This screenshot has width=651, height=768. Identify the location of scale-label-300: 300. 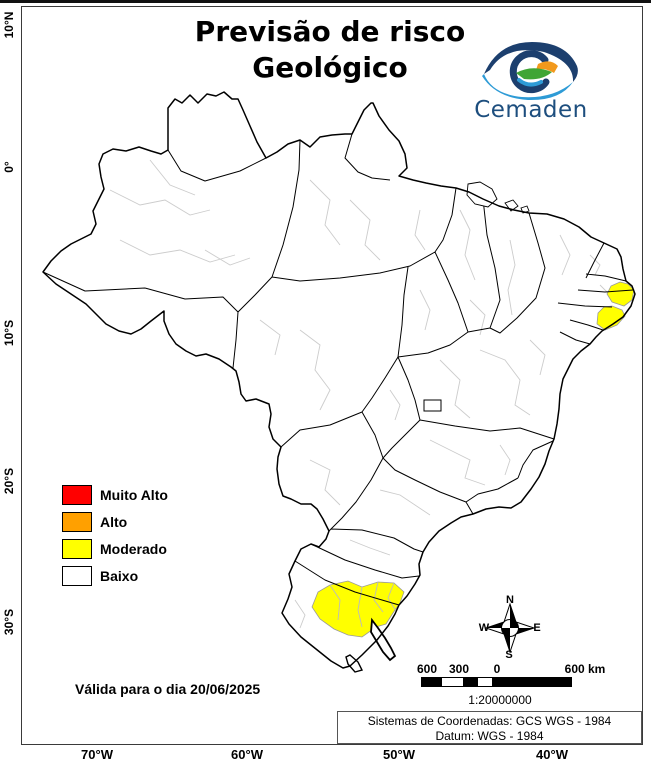
(459, 669).